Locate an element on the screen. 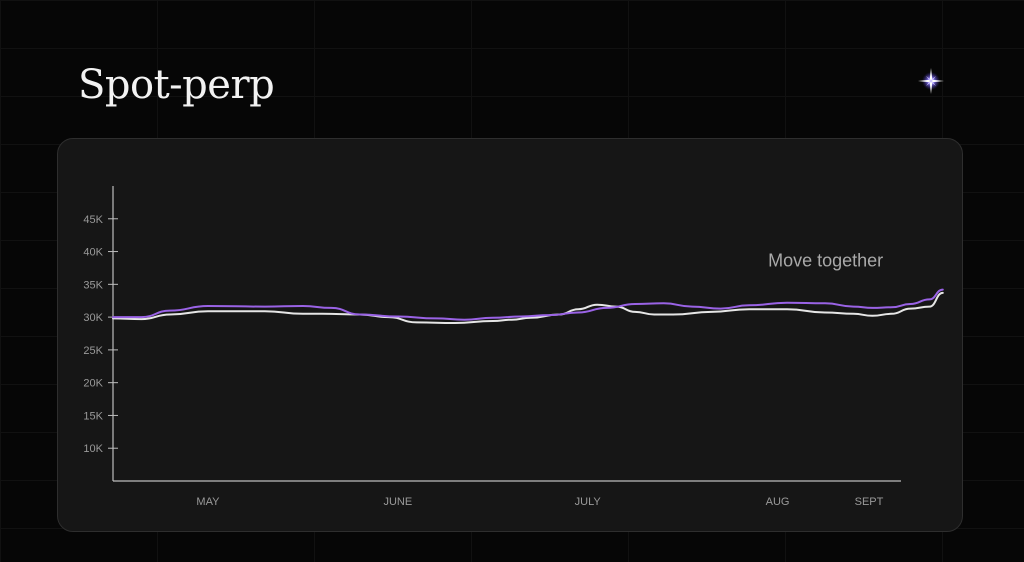 The height and width of the screenshot is (562, 1024). y-tick-label: 40K is located at coordinates (93, 253).